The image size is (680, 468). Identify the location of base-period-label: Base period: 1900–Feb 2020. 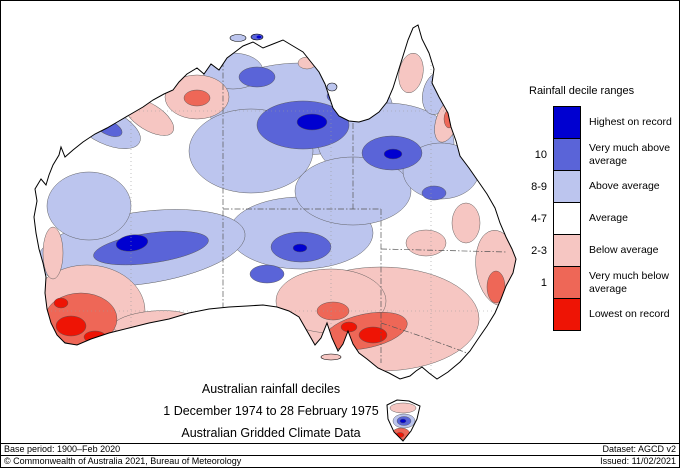
(62, 449).